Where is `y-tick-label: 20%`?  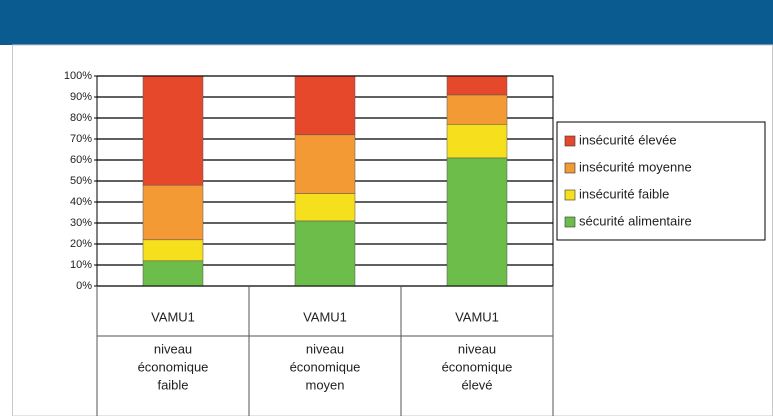
y-tick-label: 20% is located at coordinates (81, 244).